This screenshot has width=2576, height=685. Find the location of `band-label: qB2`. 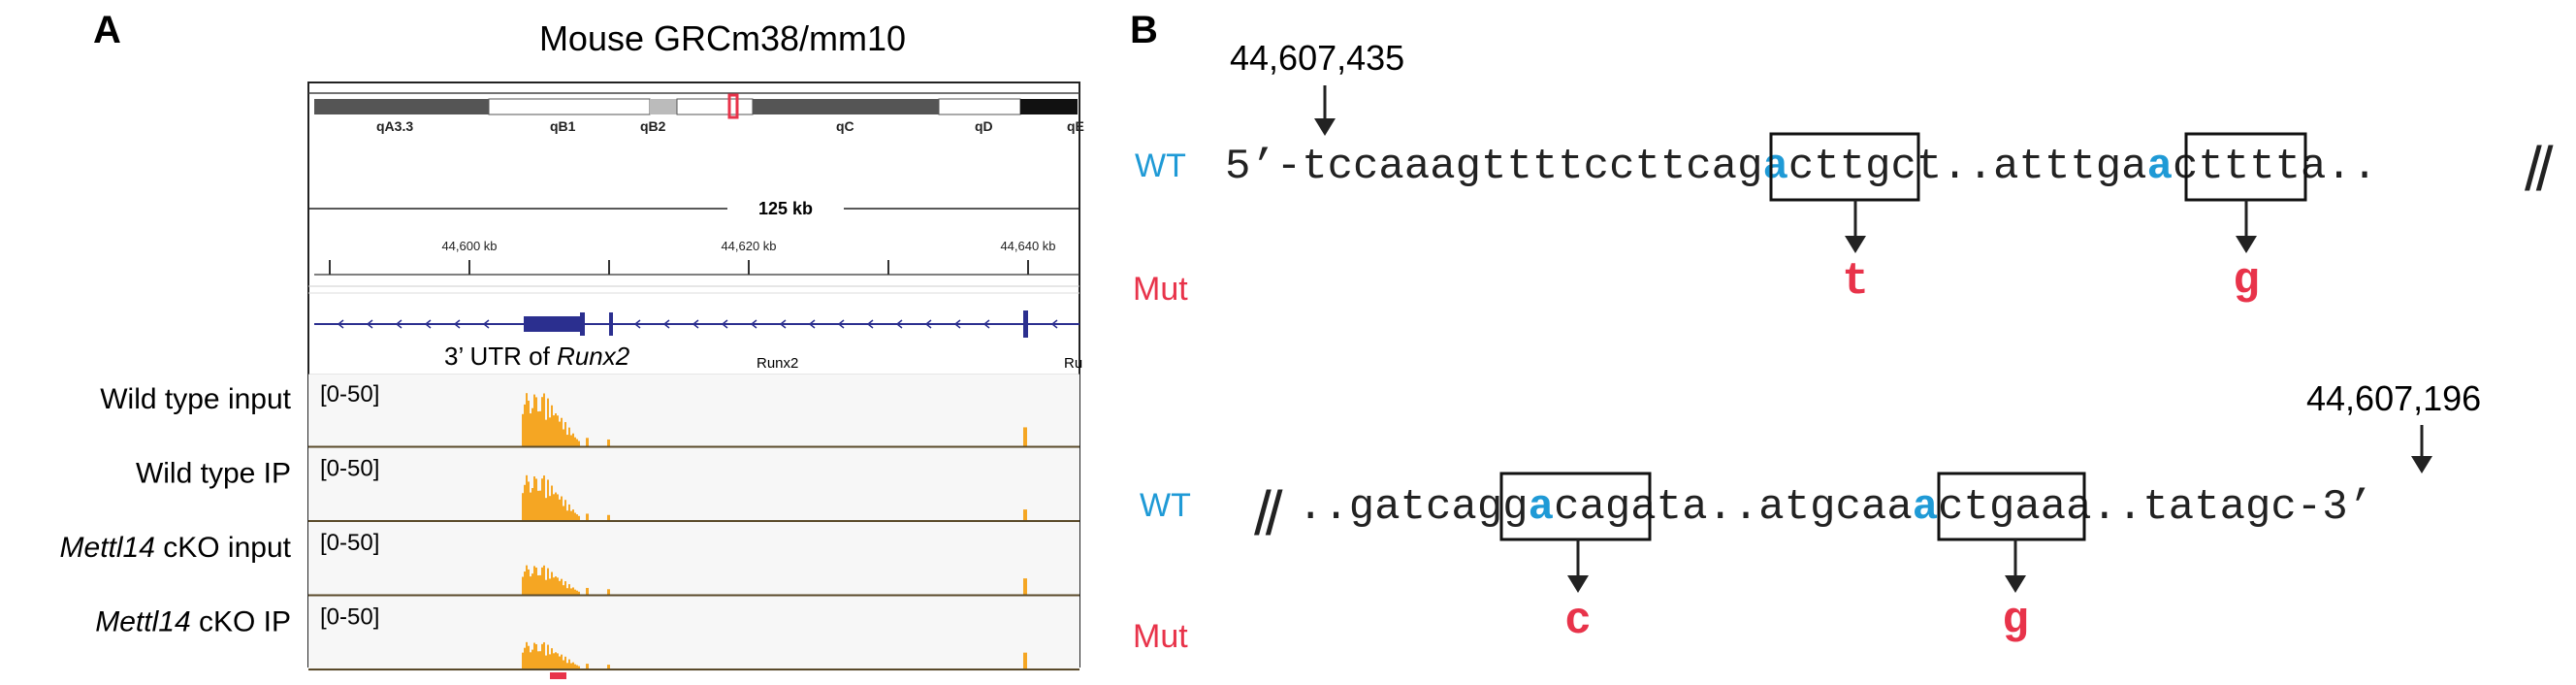

band-label: qB2 is located at coordinates (653, 126).